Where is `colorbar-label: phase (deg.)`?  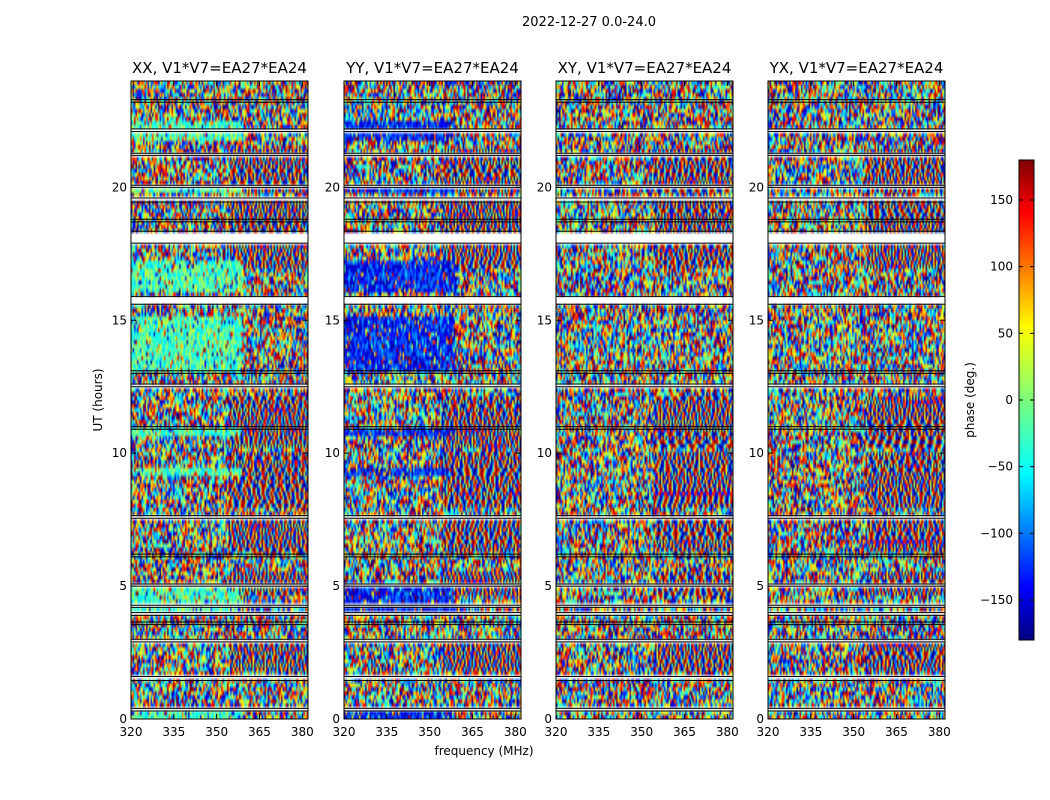 colorbar-label: phase (deg.) is located at coordinates (970, 400).